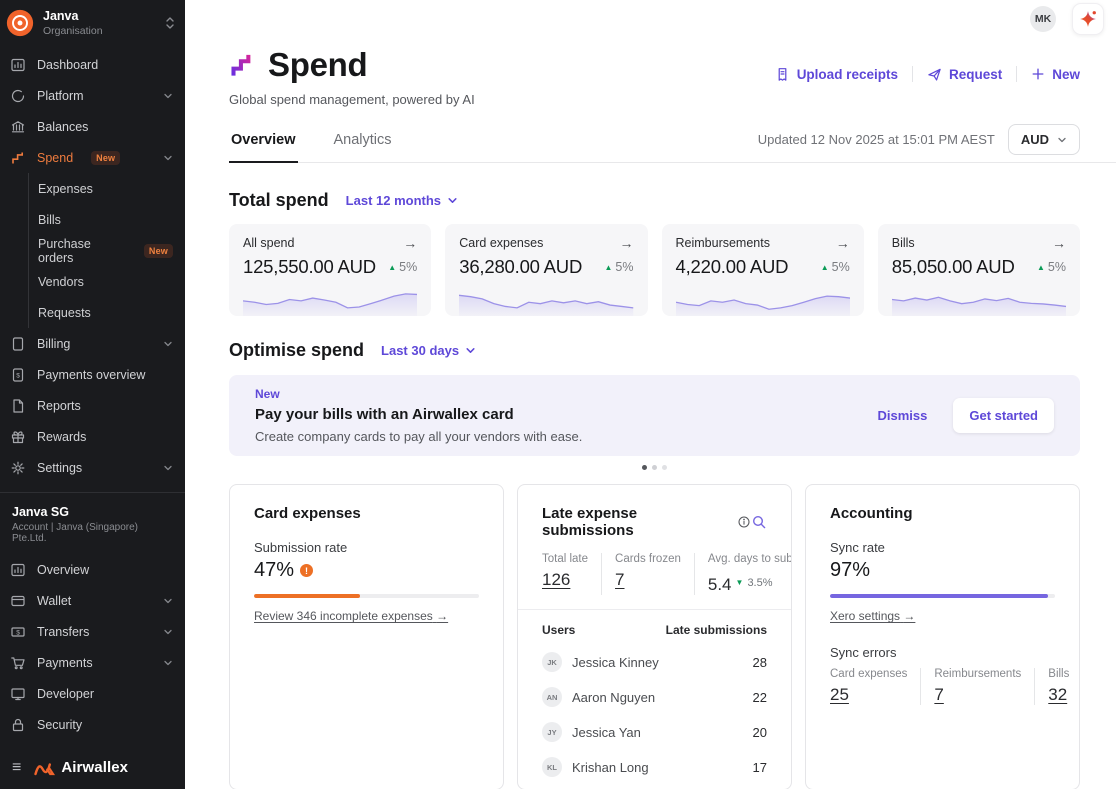  I want to click on page-title: Spend, so click(318, 64).